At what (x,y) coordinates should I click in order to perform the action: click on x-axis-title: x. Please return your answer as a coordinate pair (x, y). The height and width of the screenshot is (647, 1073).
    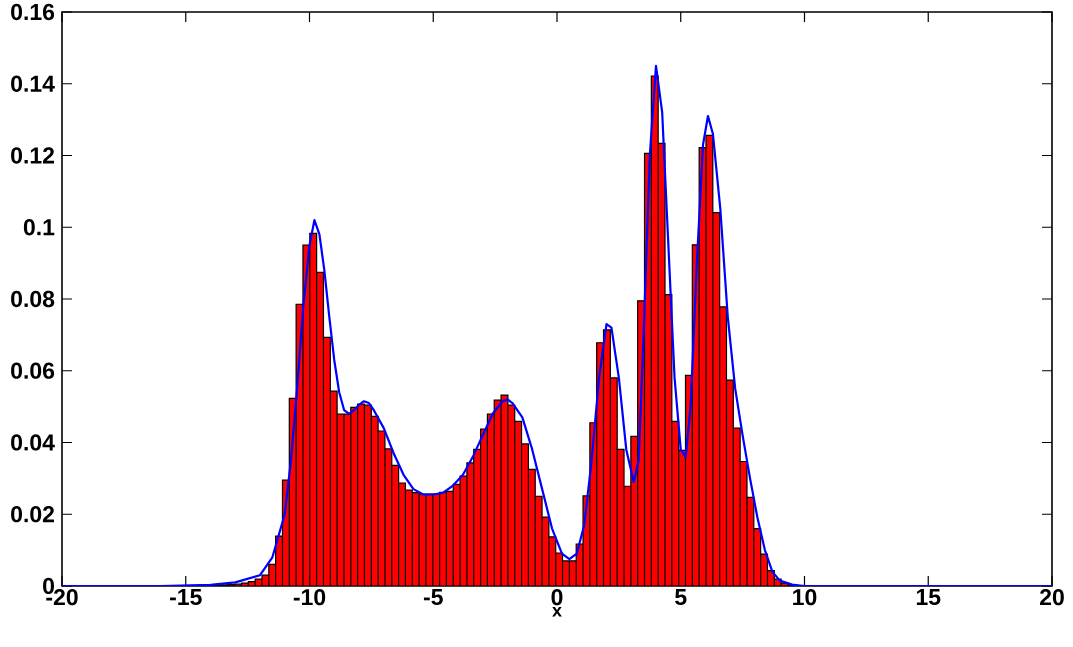
    Looking at the image, I should click on (557, 612).